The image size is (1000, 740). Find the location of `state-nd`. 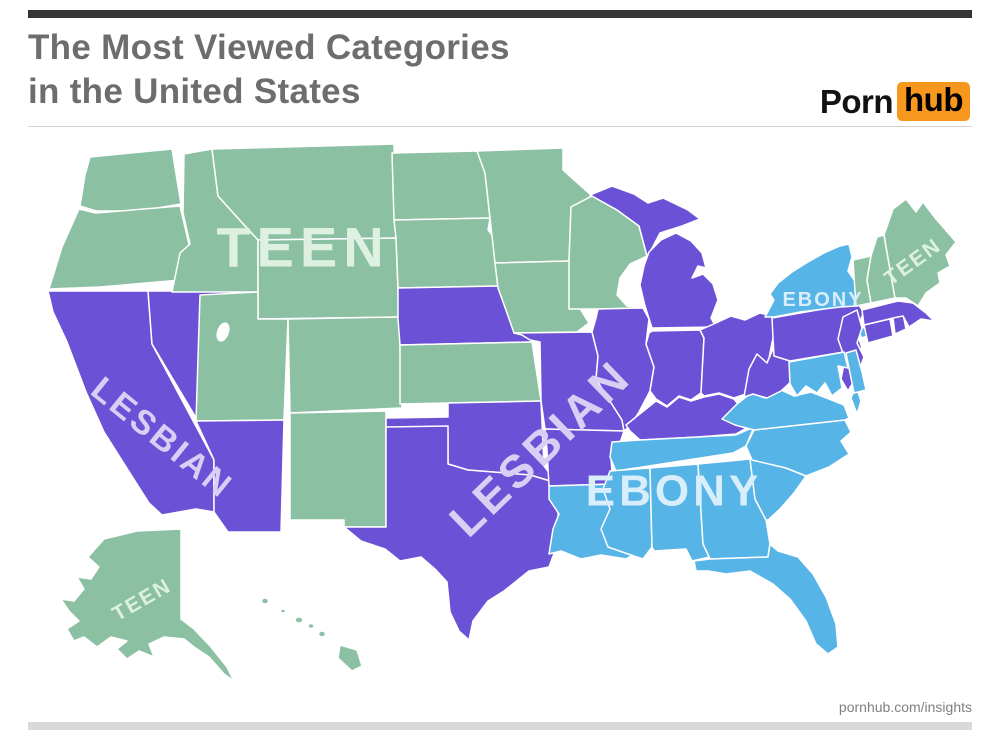

state-nd is located at coordinates (441, 185).